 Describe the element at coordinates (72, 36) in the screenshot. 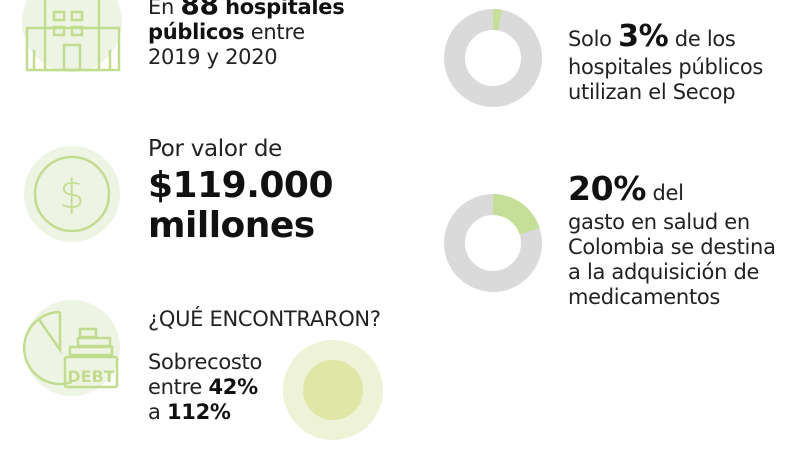

I see `hospital-building-icon` at that location.